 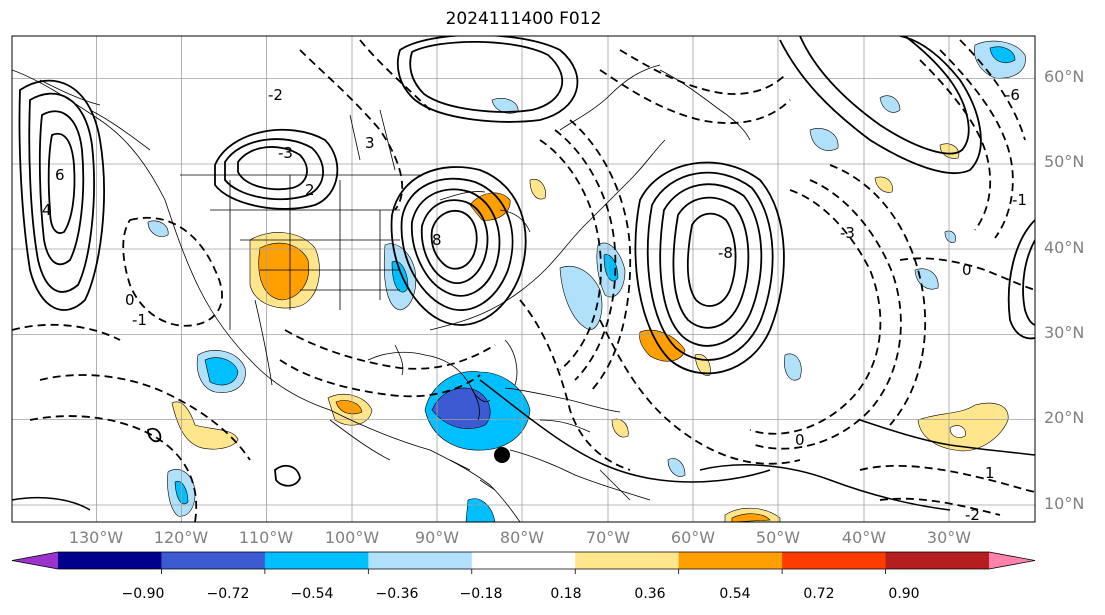 What do you see at coordinates (566, 594) in the screenshot?
I see `colorbar-tick-label: 0.18` at bounding box center [566, 594].